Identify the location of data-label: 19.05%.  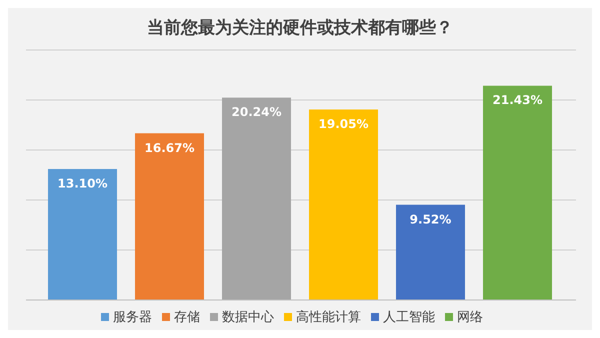
(343, 124).